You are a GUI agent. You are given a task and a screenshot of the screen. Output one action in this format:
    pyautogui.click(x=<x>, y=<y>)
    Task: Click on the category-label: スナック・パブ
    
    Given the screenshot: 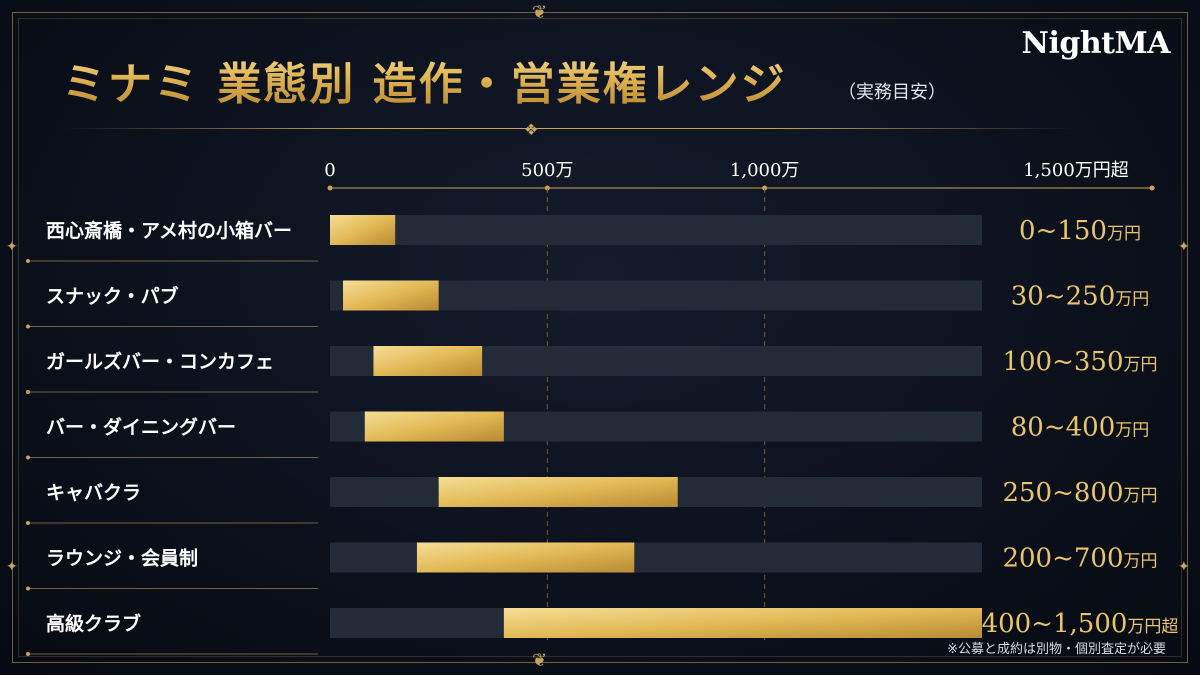 What is the action you would take?
    pyautogui.click(x=112, y=296)
    